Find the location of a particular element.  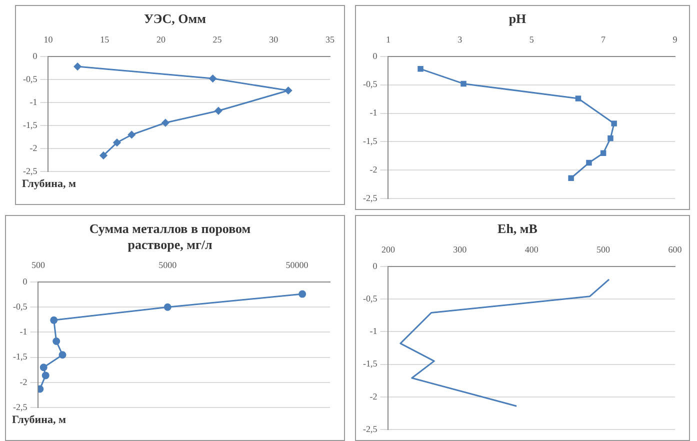

x-tick-label: 200 is located at coordinates (388, 249).